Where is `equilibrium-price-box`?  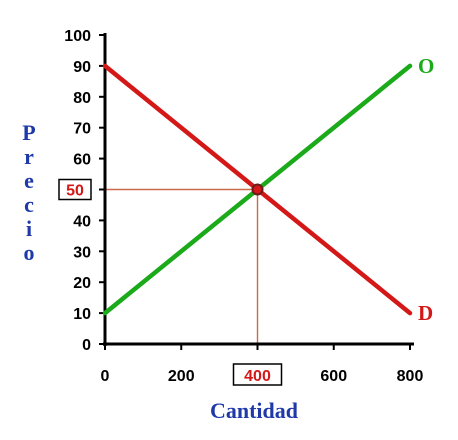
equilibrium-price-box is located at coordinates (75, 189).